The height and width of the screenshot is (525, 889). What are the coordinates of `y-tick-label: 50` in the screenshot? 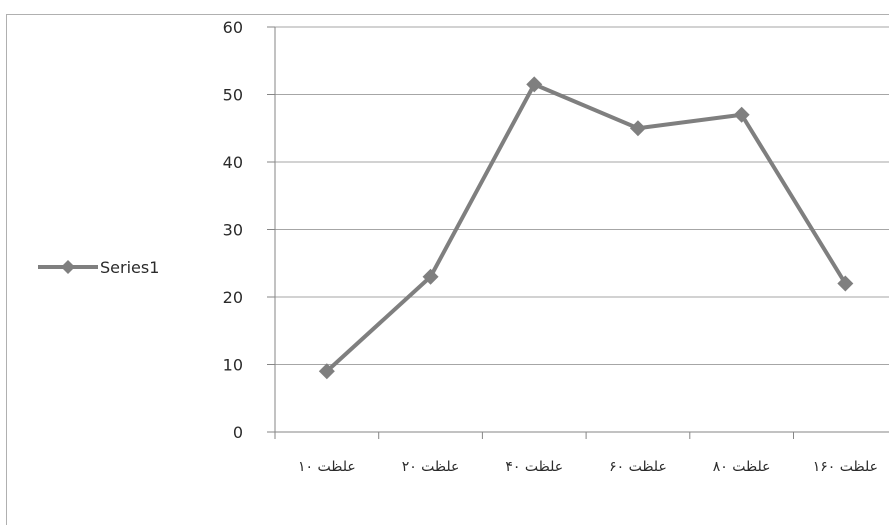 It's located at (233, 95).